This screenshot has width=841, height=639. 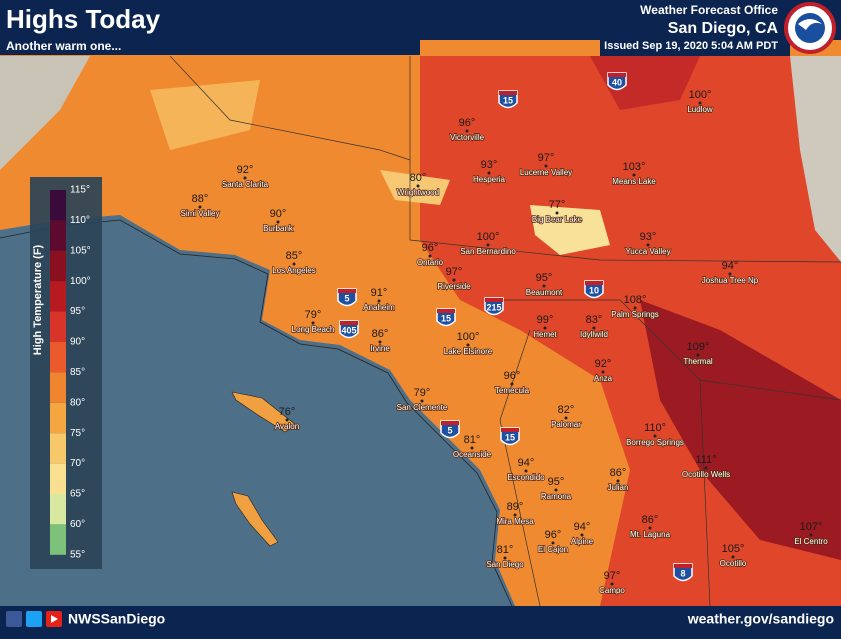 I want to click on city-name: Burbank, so click(x=278, y=228).